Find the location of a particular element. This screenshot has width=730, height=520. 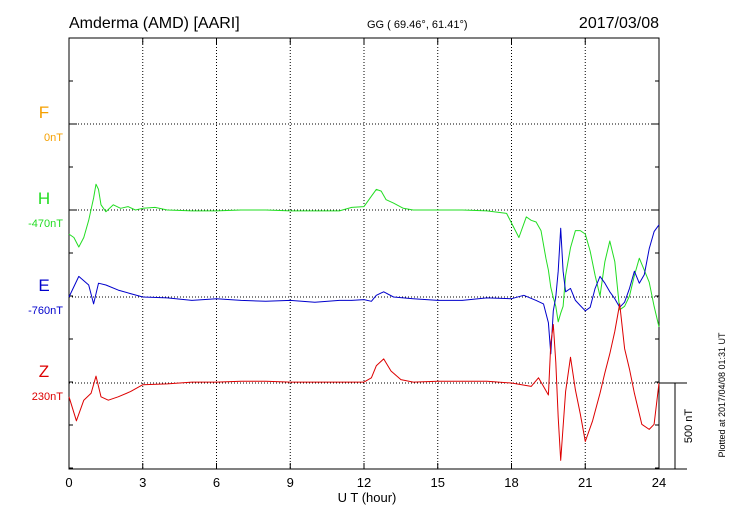

series-label-F: F is located at coordinates (44, 112).